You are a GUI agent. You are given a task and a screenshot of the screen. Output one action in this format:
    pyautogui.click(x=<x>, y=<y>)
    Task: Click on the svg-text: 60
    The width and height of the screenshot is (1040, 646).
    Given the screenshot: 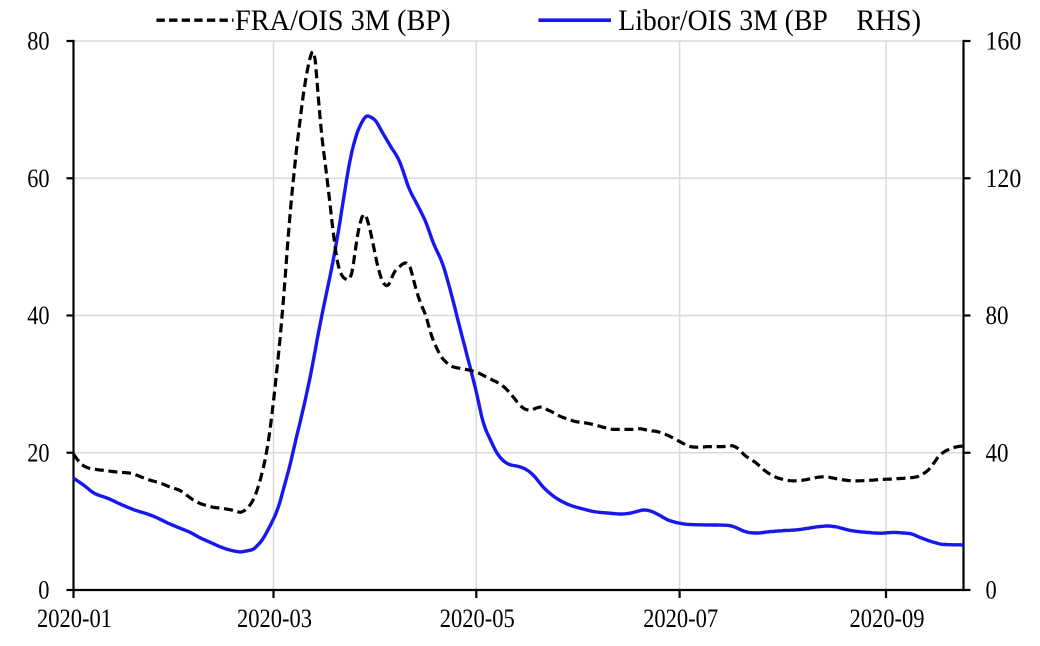 What is the action you would take?
    pyautogui.click(x=38, y=178)
    